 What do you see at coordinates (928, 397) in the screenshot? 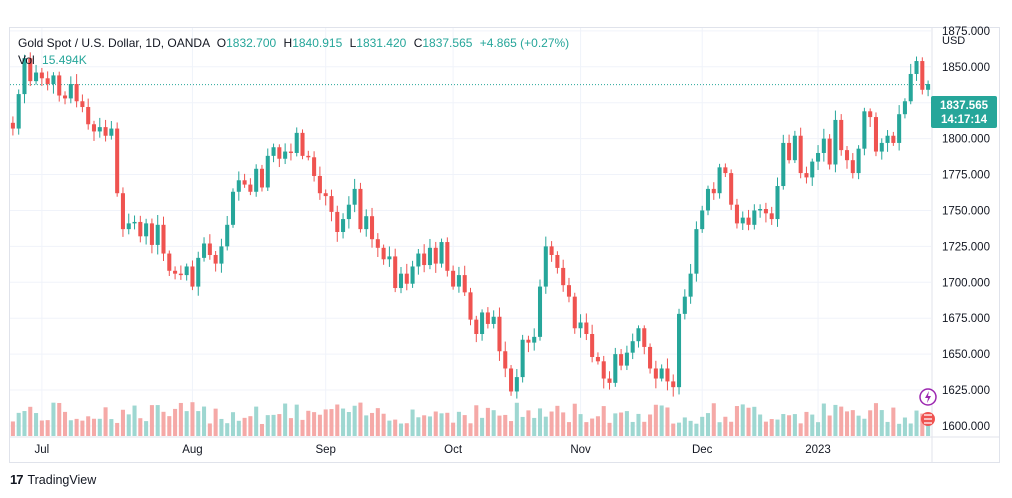
I see `lightning-icon` at bounding box center [928, 397].